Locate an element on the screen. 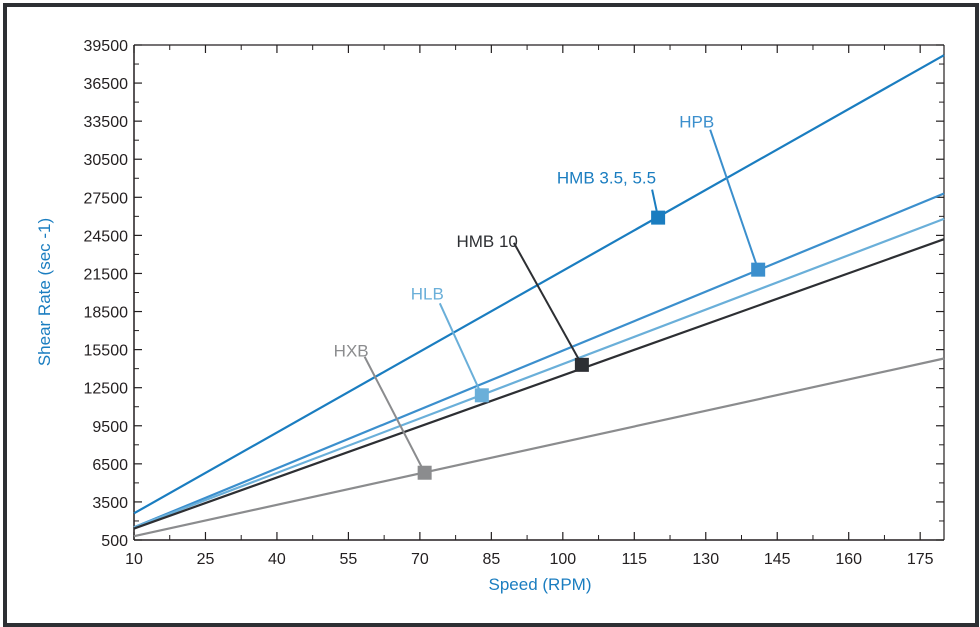  series-label-hlb: HLB is located at coordinates (427, 293).